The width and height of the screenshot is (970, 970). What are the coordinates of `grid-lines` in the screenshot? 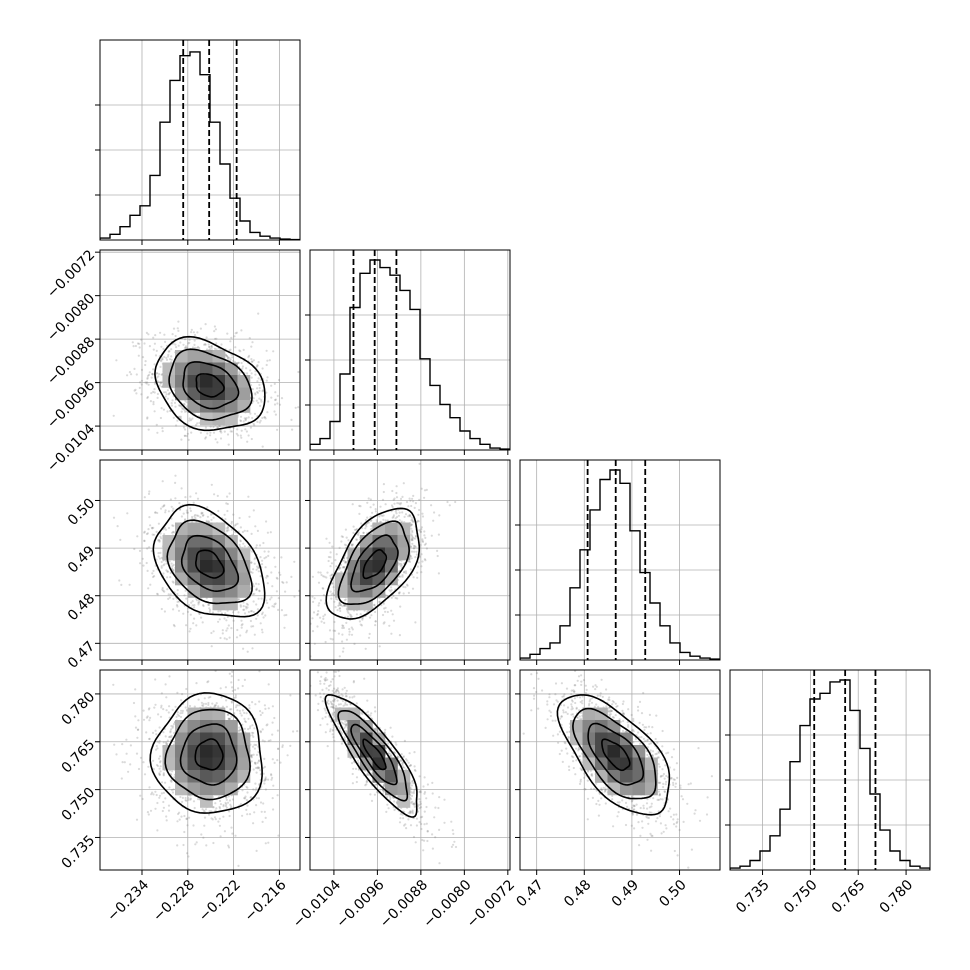 It's located at (200, 140).